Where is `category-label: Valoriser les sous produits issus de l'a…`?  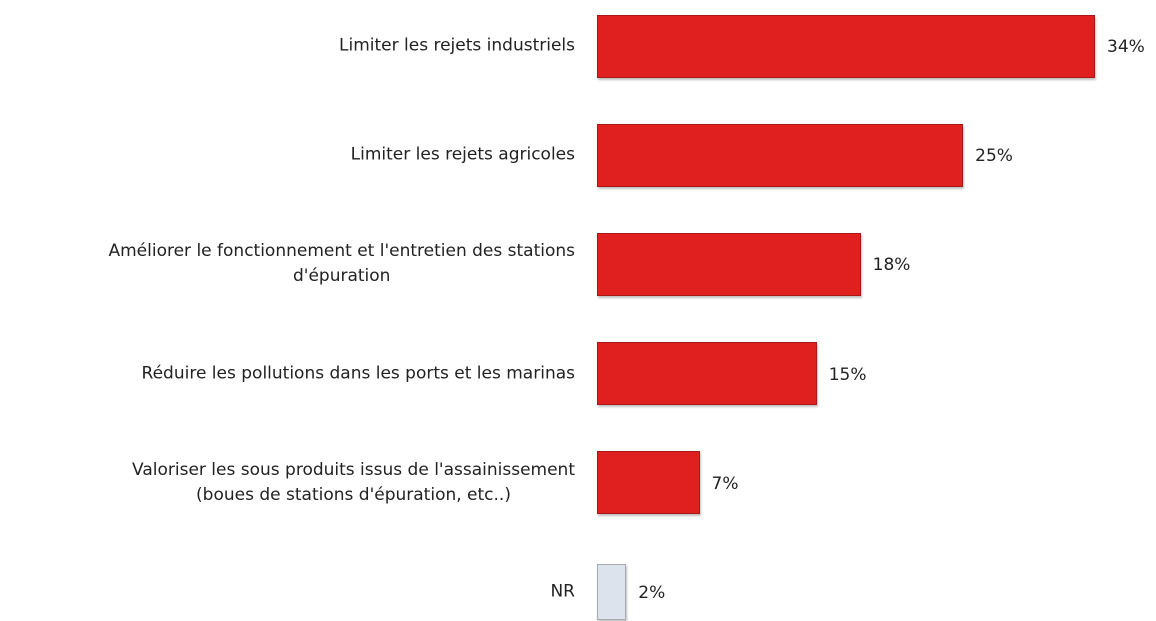
category-label: Valoriser les sous produits issus de l'a… is located at coordinates (353, 482).